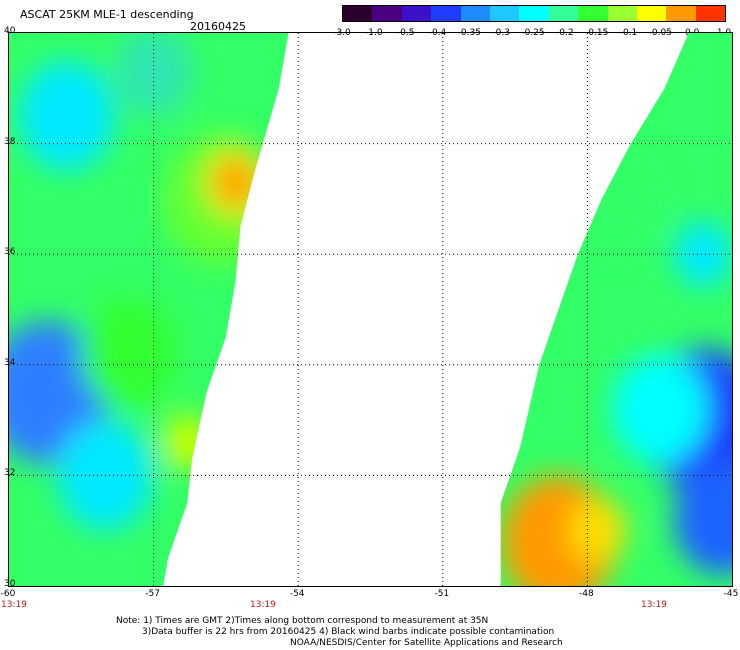 The width and height of the screenshot is (740, 650). Describe the element at coordinates (597, 33) in the screenshot. I see `color-scale-label: -0.15` at that location.